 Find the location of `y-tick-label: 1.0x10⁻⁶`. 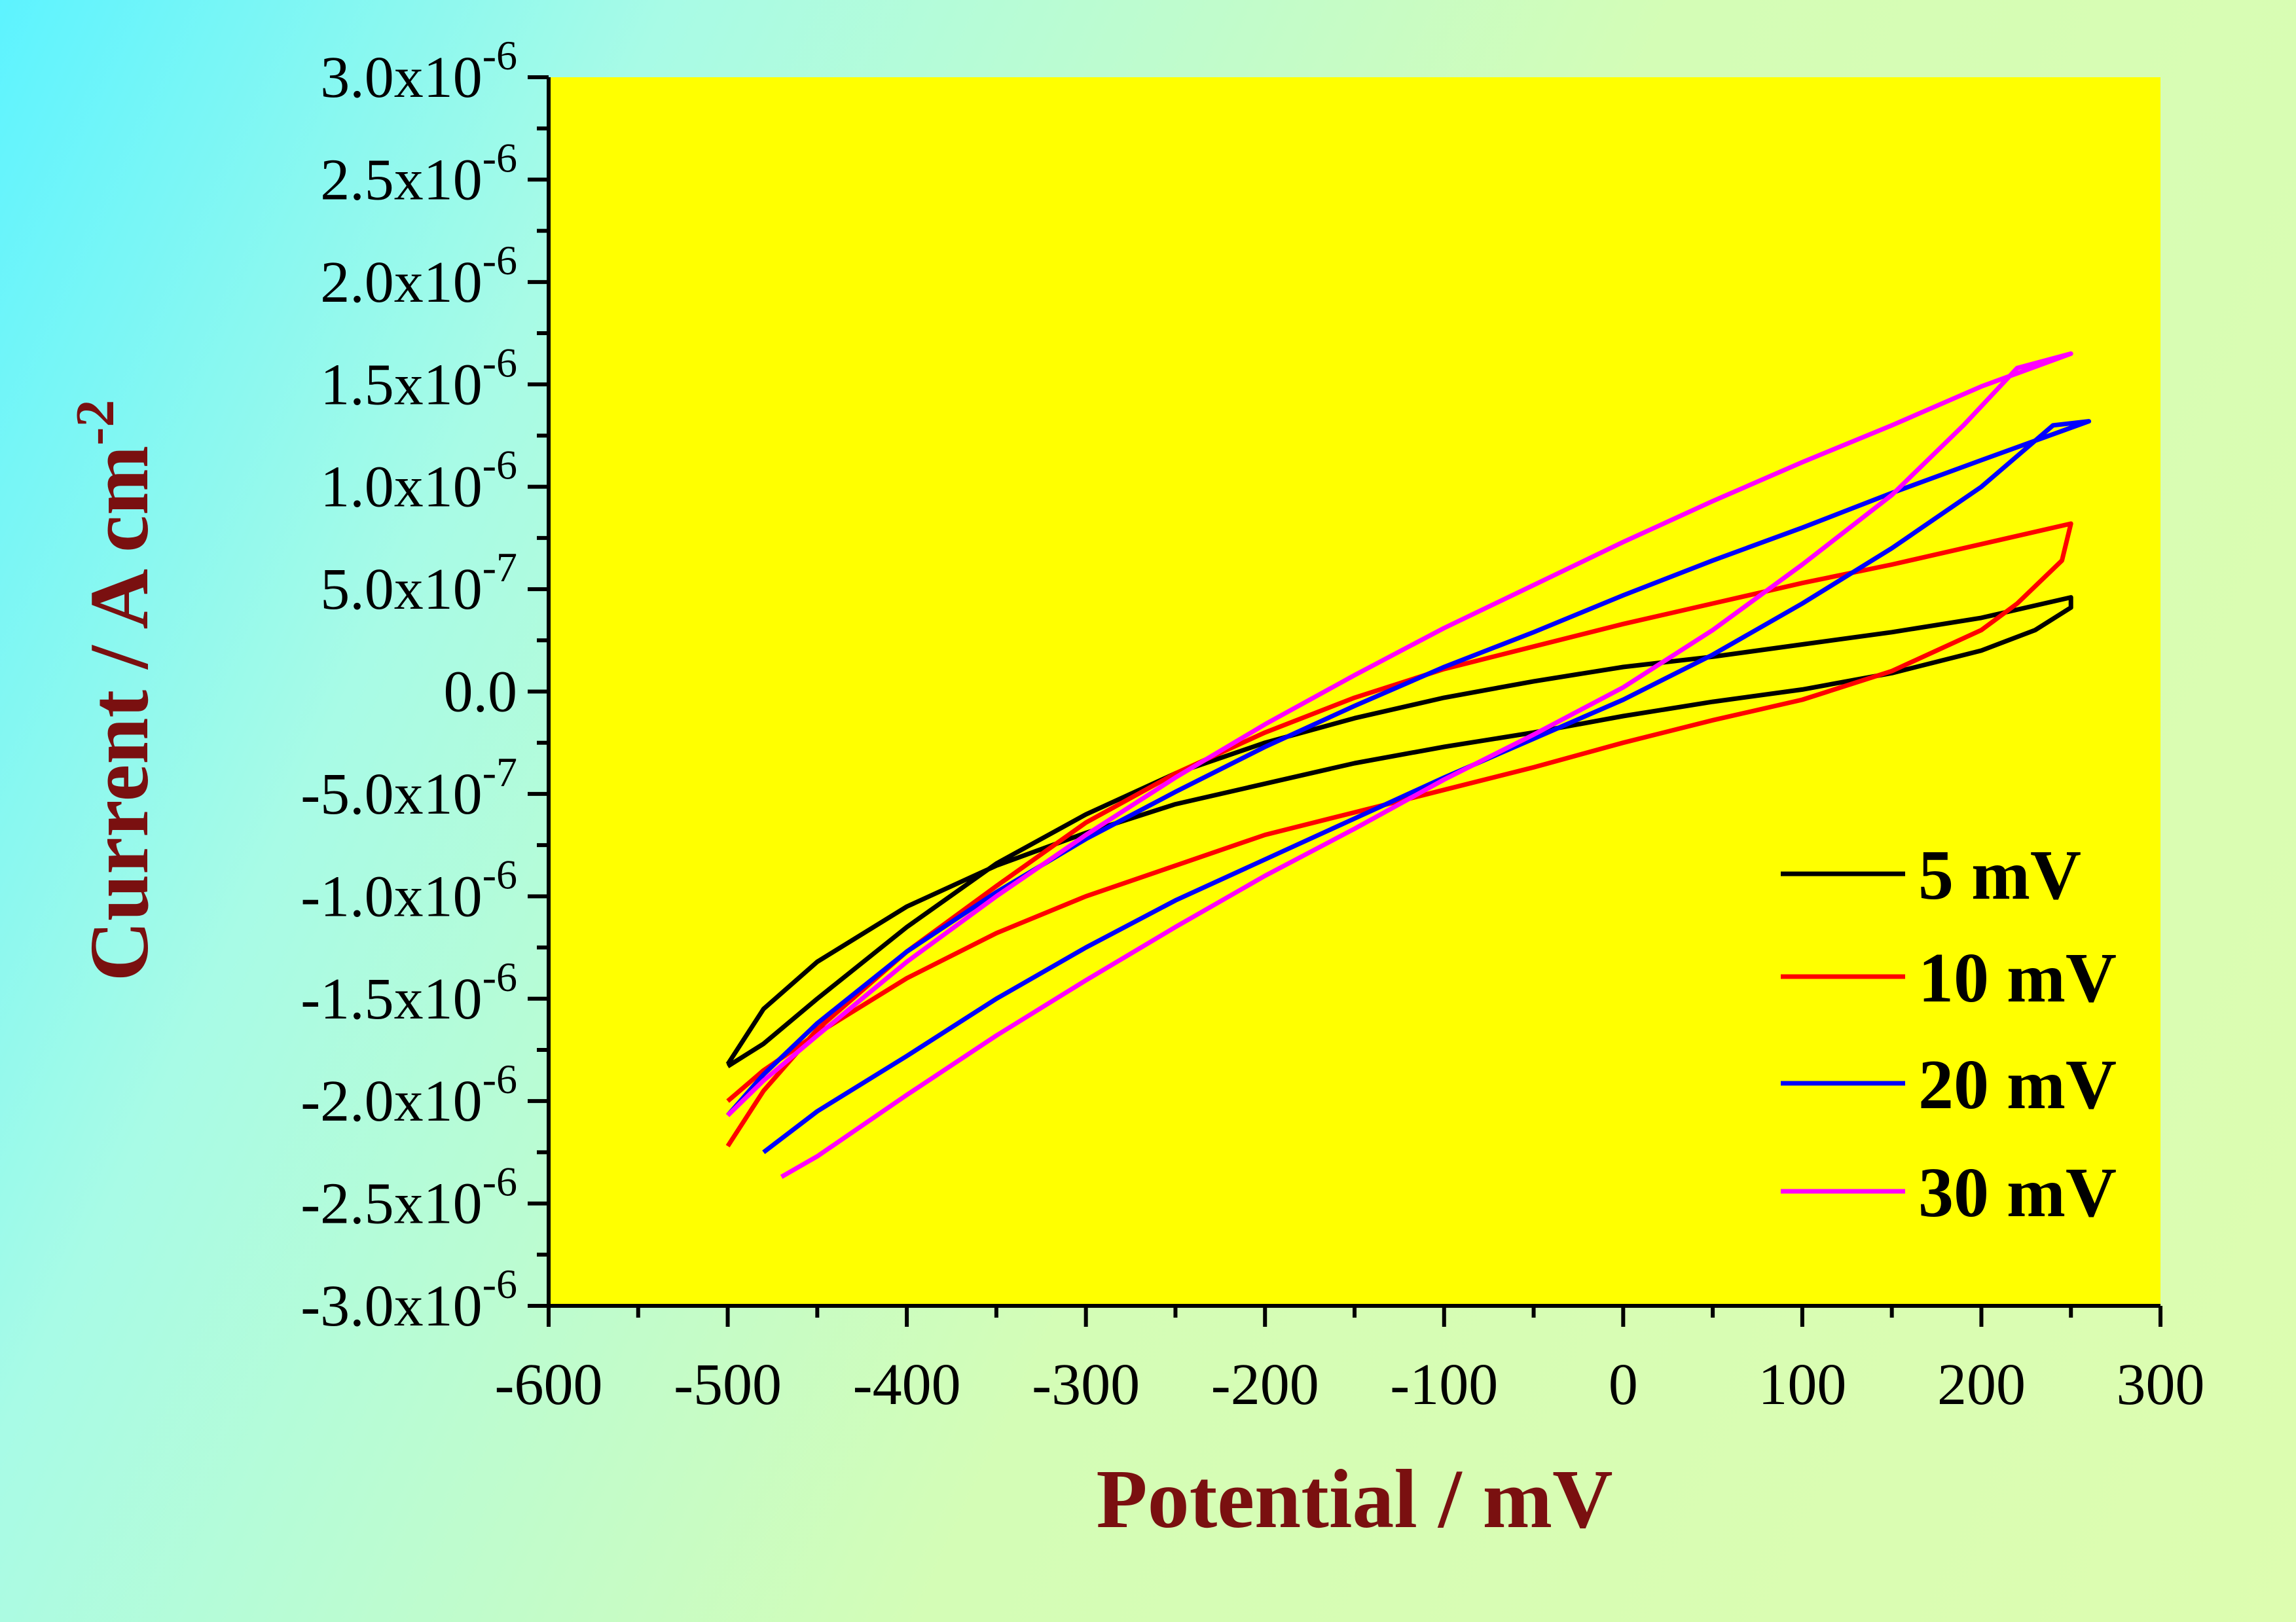

y-tick-label: 1.0x10⁻⁶ is located at coordinates (418, 481).